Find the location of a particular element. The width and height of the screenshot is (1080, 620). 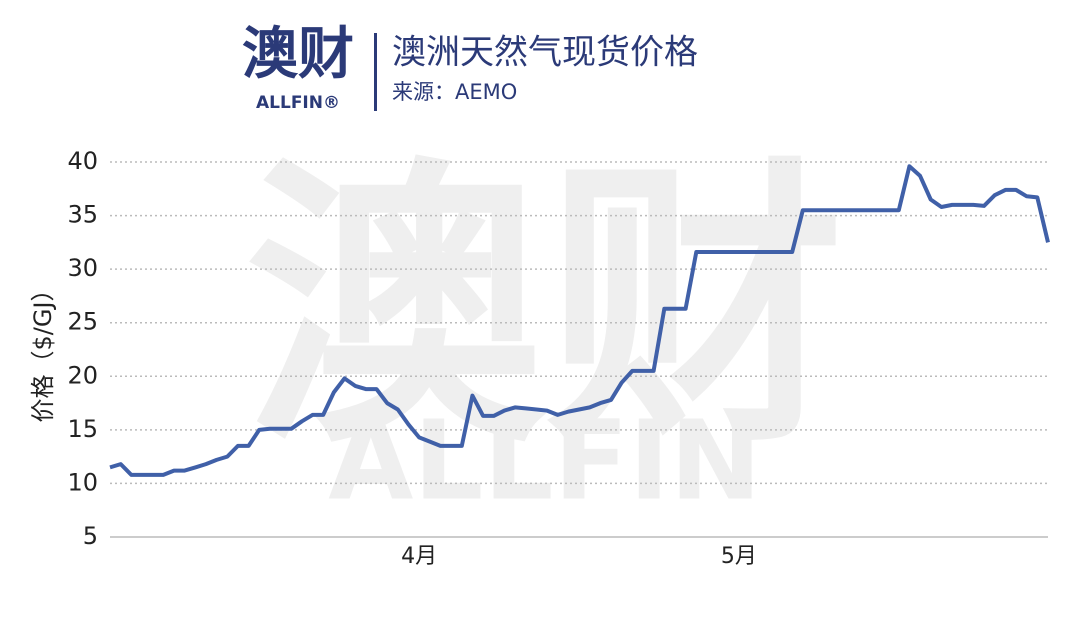

chart-title: 澳洲天然气现货价格 is located at coordinates (545, 53).